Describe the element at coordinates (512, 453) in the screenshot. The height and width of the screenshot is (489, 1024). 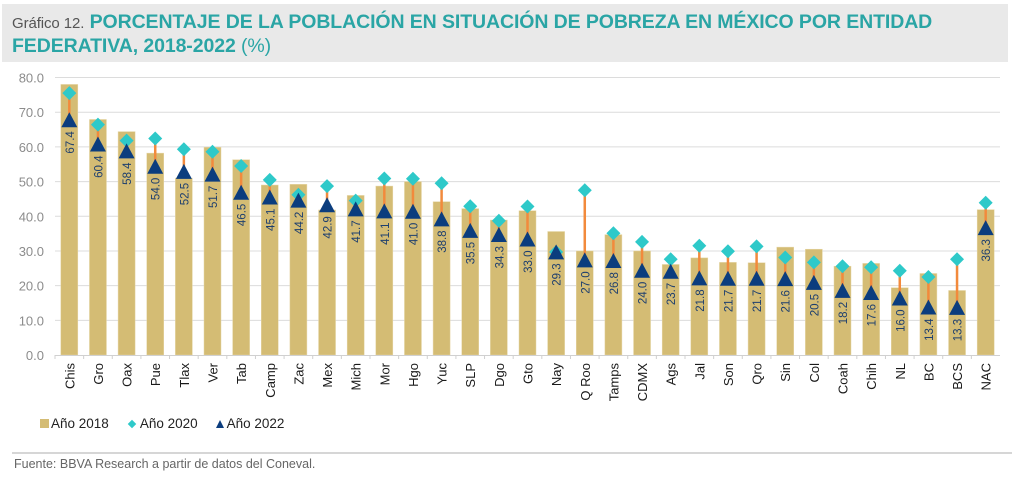
I see `footer-divider` at that location.